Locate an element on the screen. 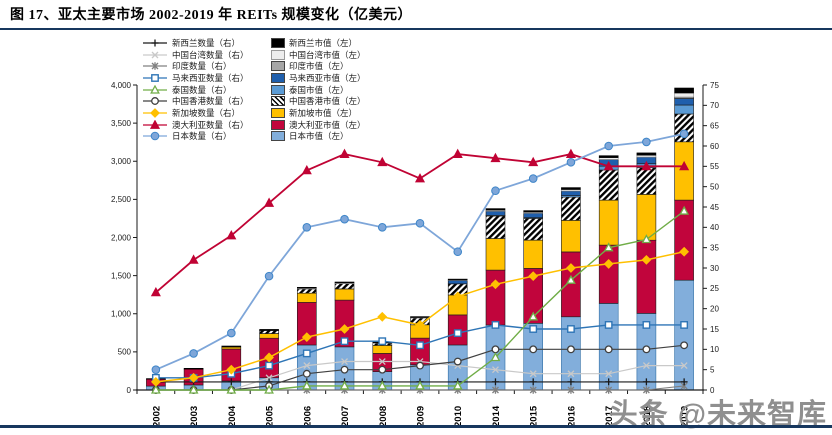 The height and width of the screenshot is (435, 832). bar-seg-hongkong-2015 is located at coordinates (533, 229).